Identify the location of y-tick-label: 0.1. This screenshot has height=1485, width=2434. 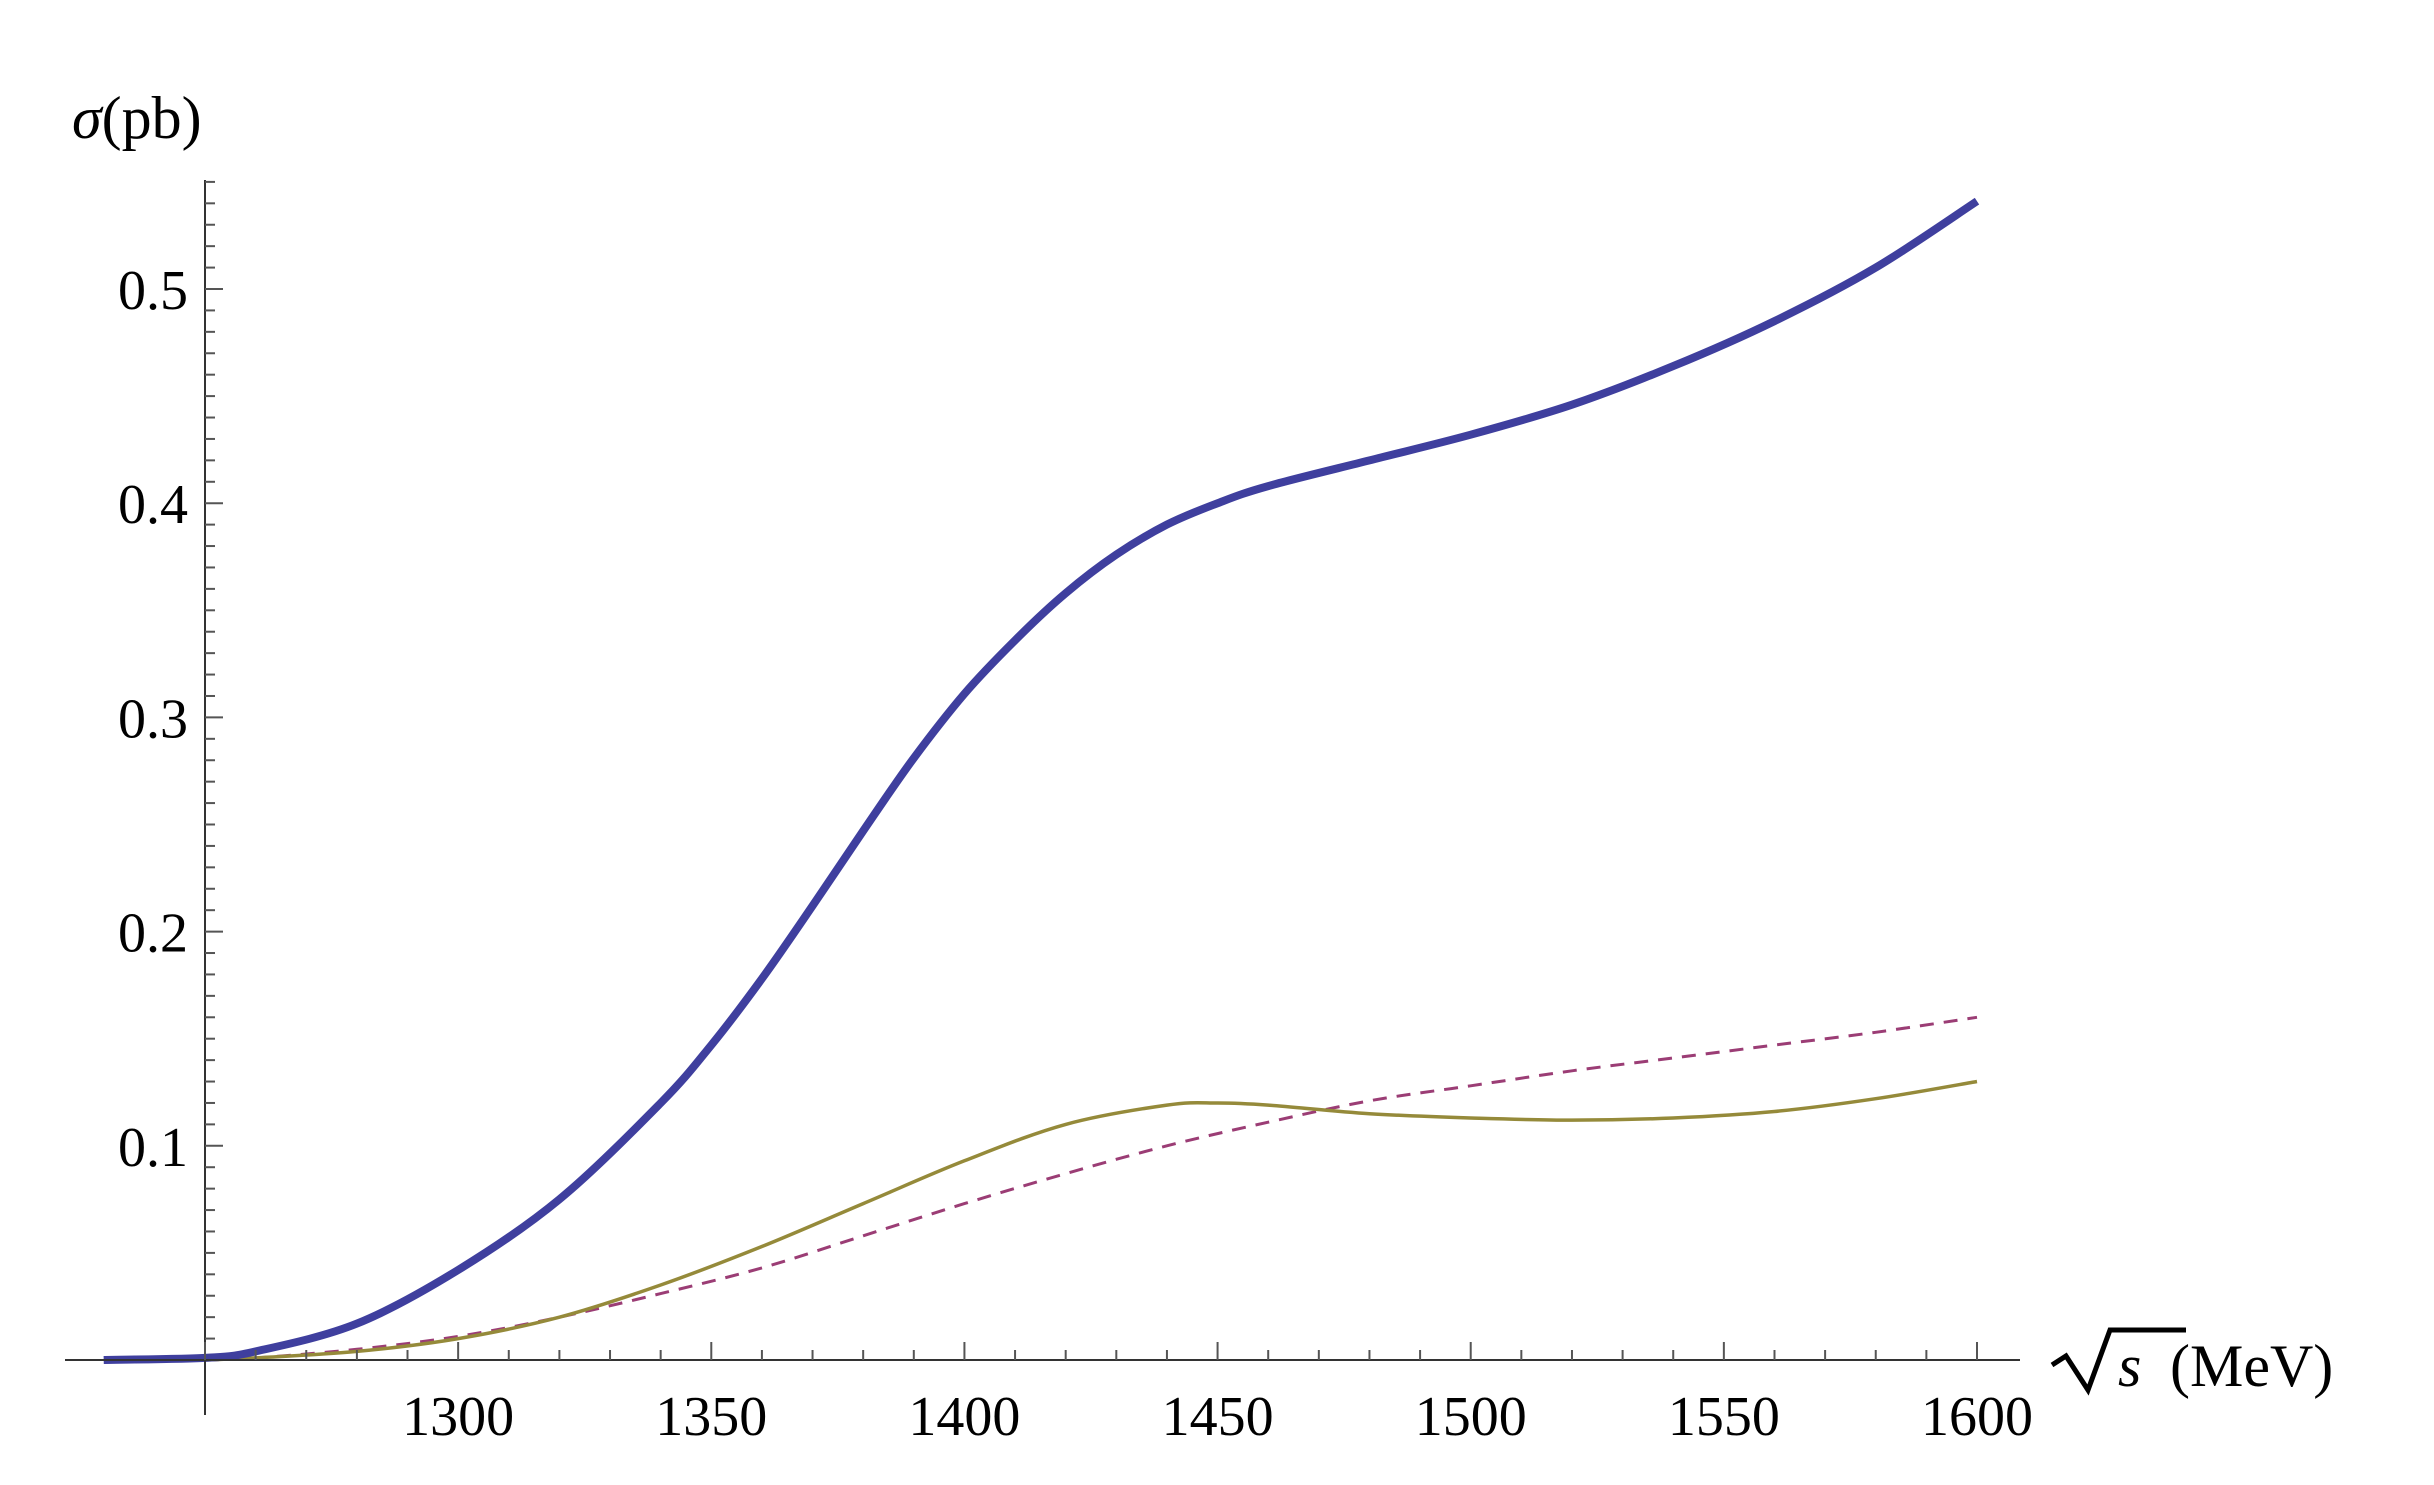
(153, 1148).